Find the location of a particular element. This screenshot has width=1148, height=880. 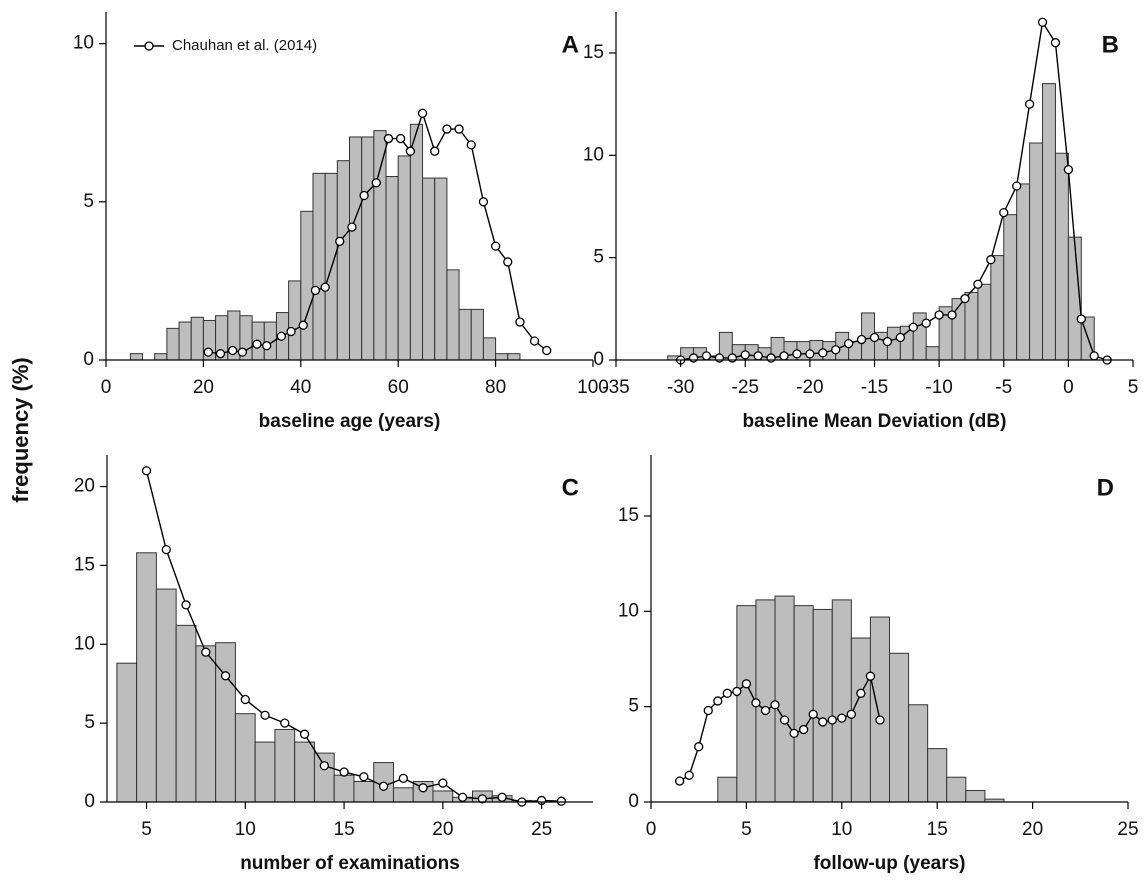

y-tick-label: 20 is located at coordinates (84, 486).